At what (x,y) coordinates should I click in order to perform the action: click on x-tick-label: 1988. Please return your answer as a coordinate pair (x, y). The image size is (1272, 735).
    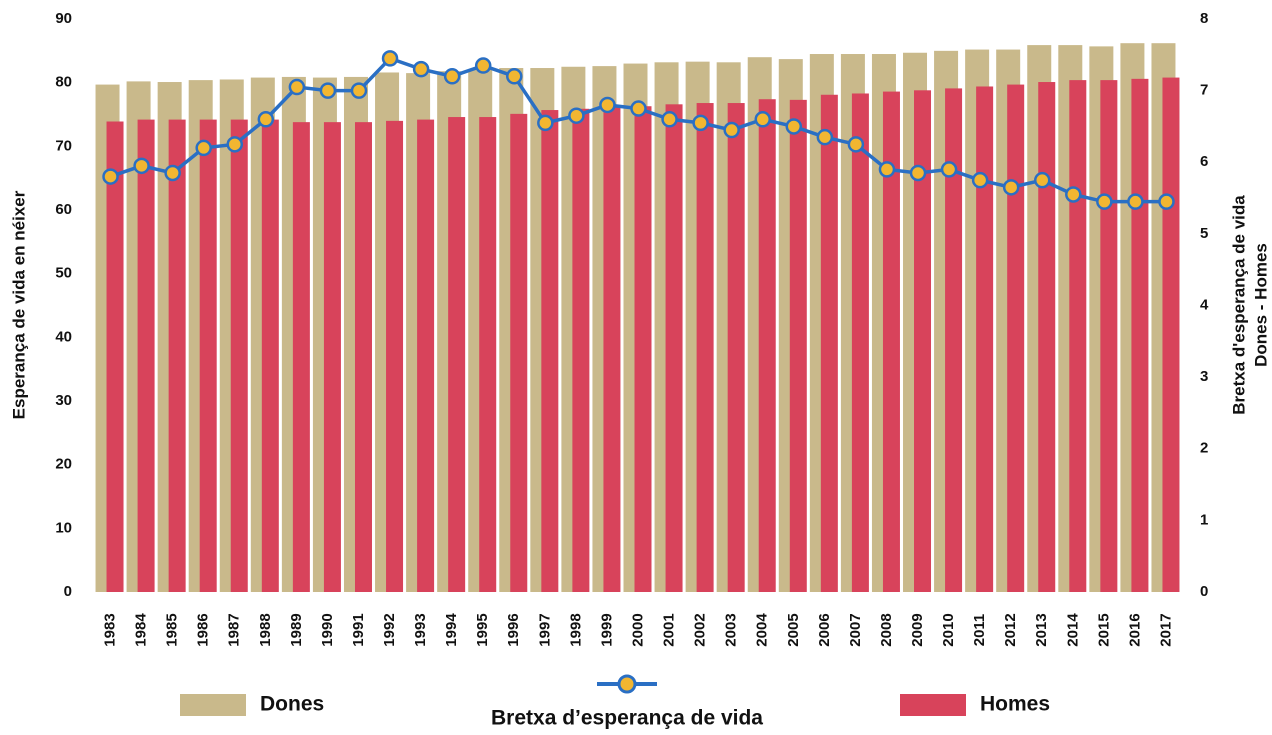
    Looking at the image, I should click on (265, 629).